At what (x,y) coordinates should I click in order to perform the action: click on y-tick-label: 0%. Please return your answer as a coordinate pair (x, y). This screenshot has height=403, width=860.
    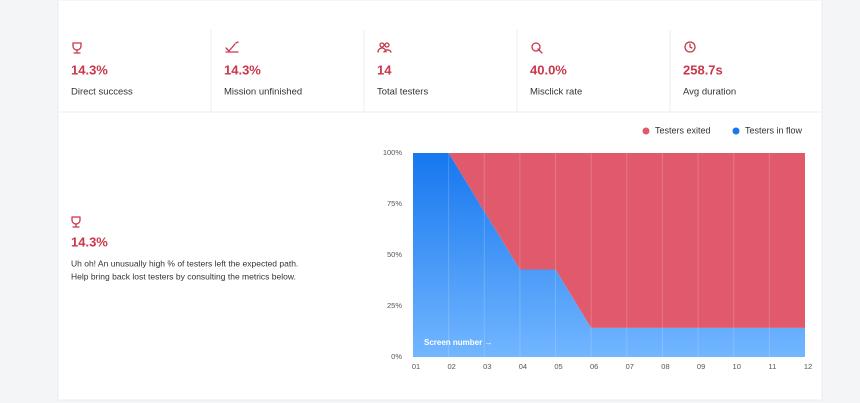
    Looking at the image, I should click on (396, 356).